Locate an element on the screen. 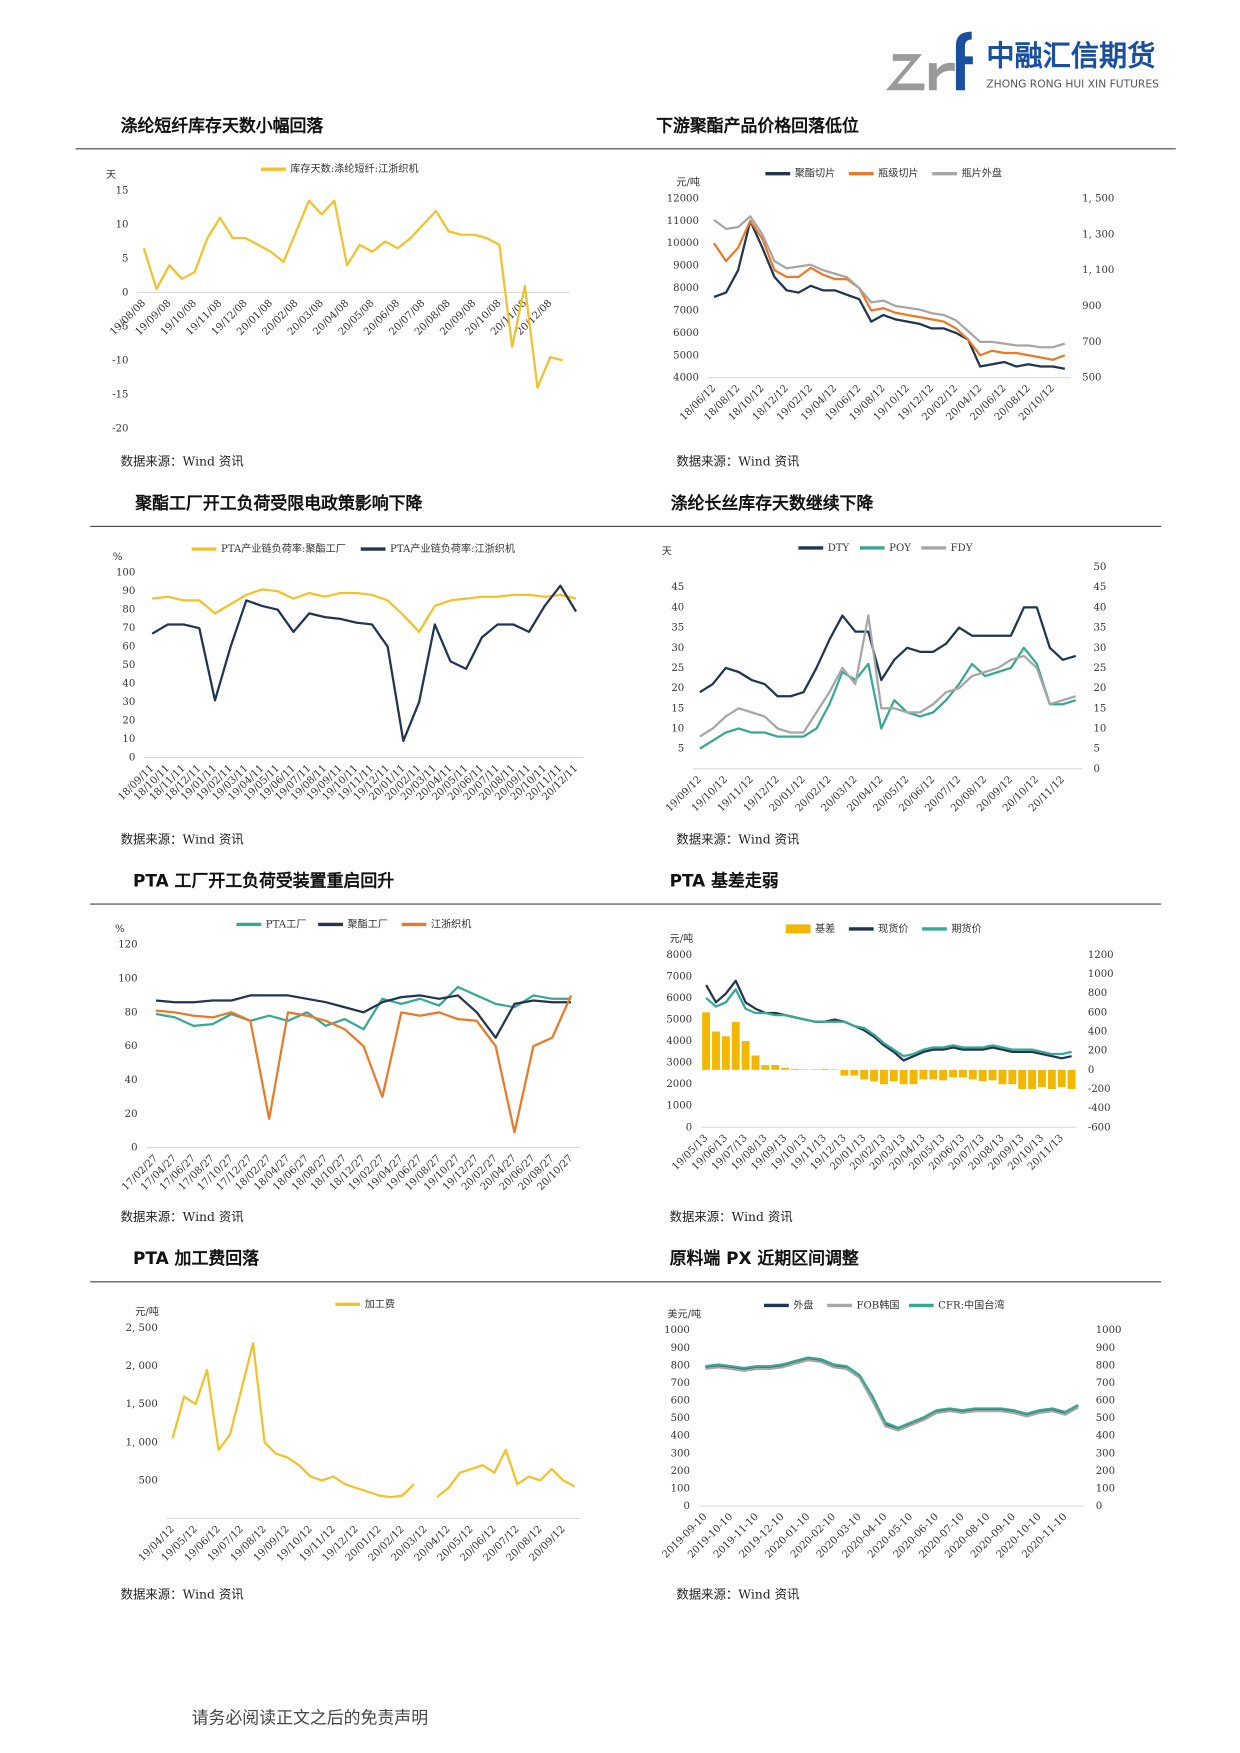 The height and width of the screenshot is (1753, 1240). legend-label: PTA产业链负荷率:聚酯工厂 is located at coordinates (283, 548).